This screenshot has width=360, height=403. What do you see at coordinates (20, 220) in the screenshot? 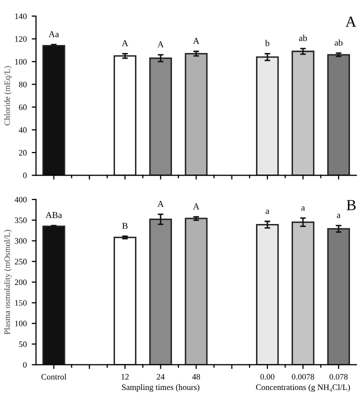
I see `y-tick-label: 350` at bounding box center [20, 220].